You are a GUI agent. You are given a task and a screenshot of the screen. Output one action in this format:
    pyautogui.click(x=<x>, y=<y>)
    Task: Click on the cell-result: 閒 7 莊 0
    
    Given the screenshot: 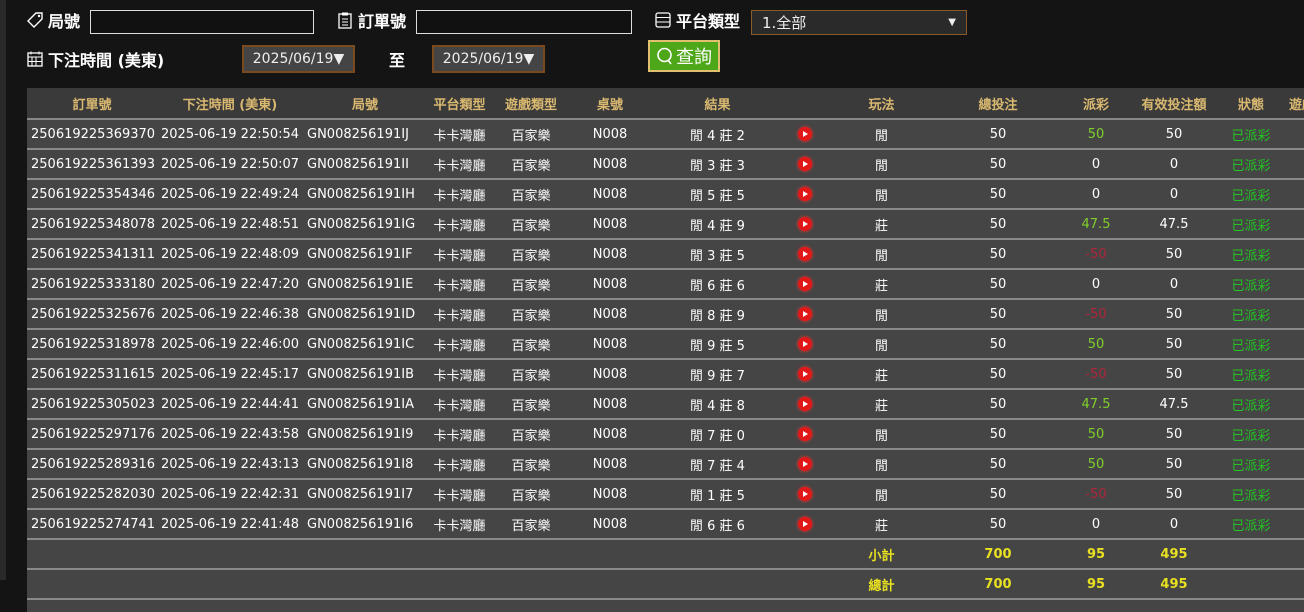 What is the action you would take?
    pyautogui.click(x=717, y=434)
    